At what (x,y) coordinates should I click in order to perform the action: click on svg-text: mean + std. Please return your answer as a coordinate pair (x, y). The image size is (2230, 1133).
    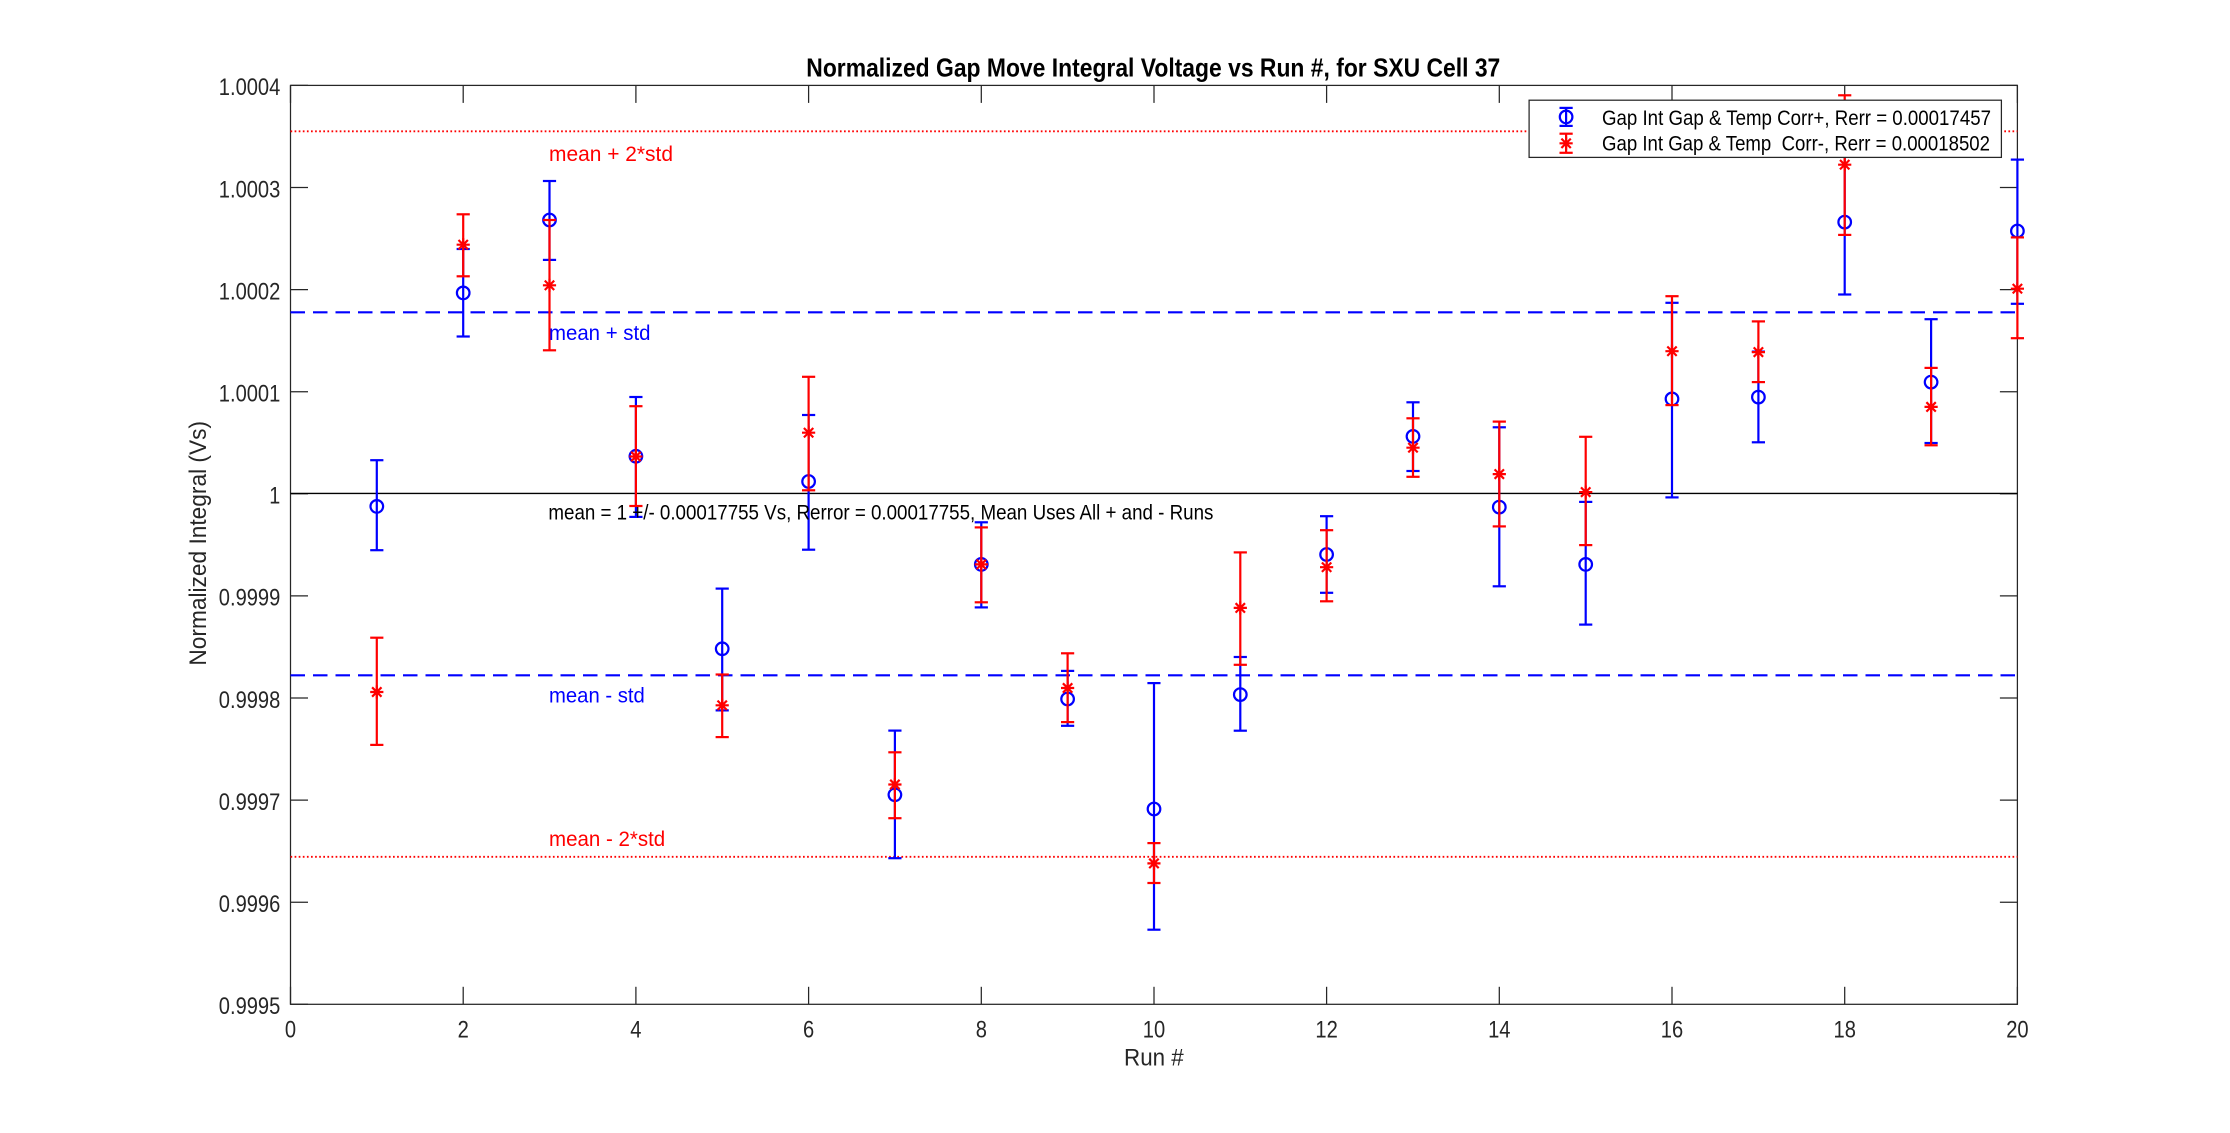
    Looking at the image, I should click on (600, 333).